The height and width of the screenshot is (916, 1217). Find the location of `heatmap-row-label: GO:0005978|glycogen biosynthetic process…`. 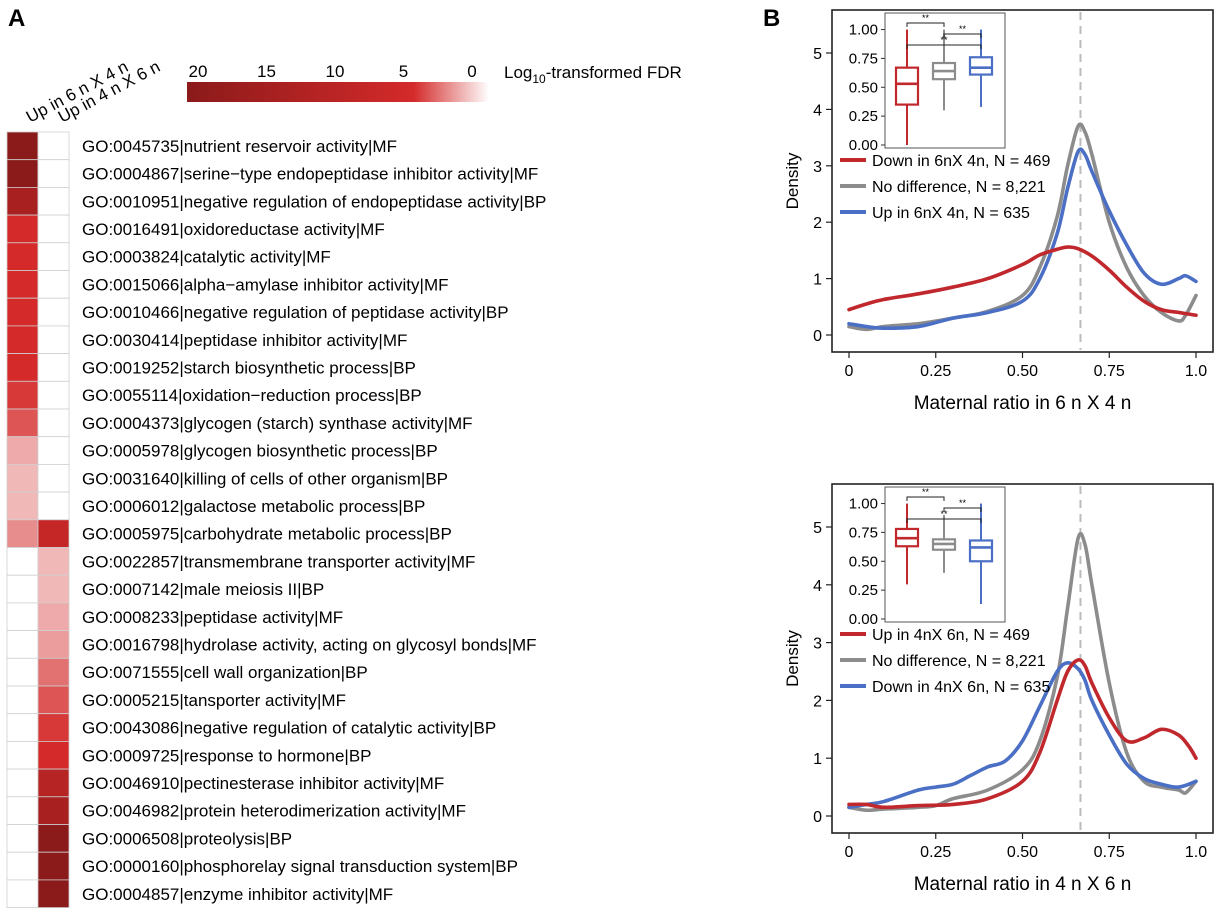

heatmap-row-label: GO:0005978|glycogen biosynthetic process… is located at coordinates (260, 451).